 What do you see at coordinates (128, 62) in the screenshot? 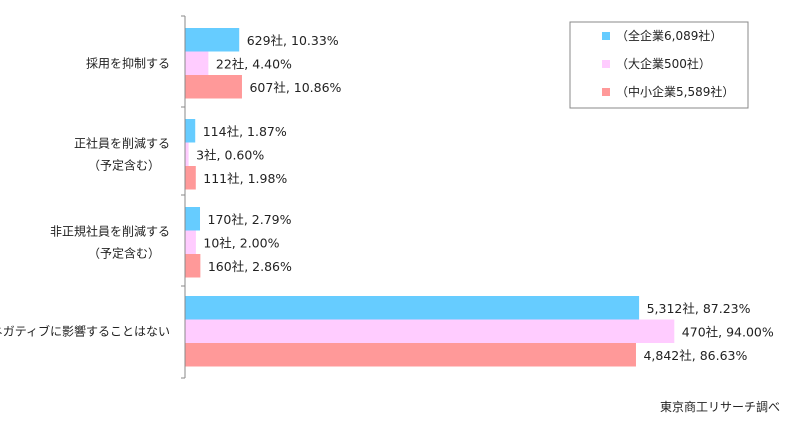
I see `category-label: 採用を抑制する` at bounding box center [128, 62].